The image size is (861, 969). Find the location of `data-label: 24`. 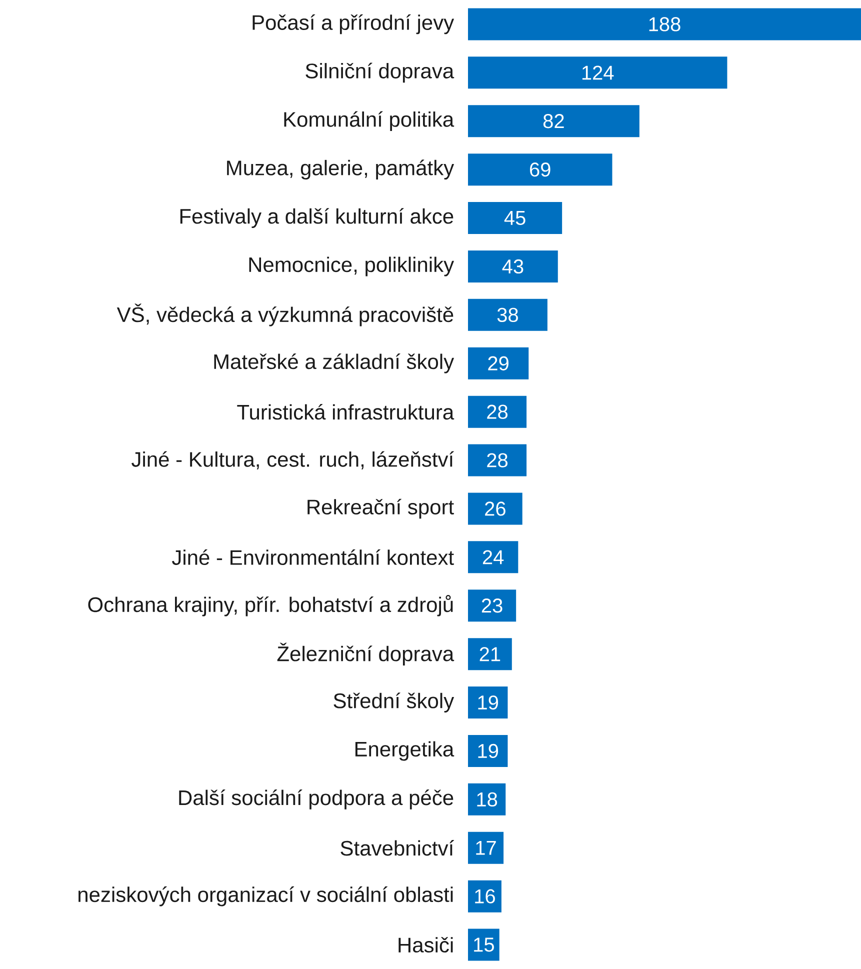

data-label: 24 is located at coordinates (493, 557).